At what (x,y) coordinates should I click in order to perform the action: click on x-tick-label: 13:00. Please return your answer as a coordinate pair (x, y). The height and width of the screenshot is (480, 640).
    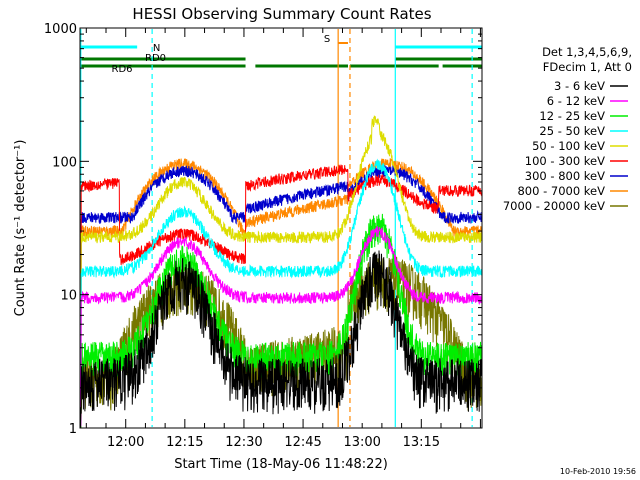
    Looking at the image, I should click on (361, 442).